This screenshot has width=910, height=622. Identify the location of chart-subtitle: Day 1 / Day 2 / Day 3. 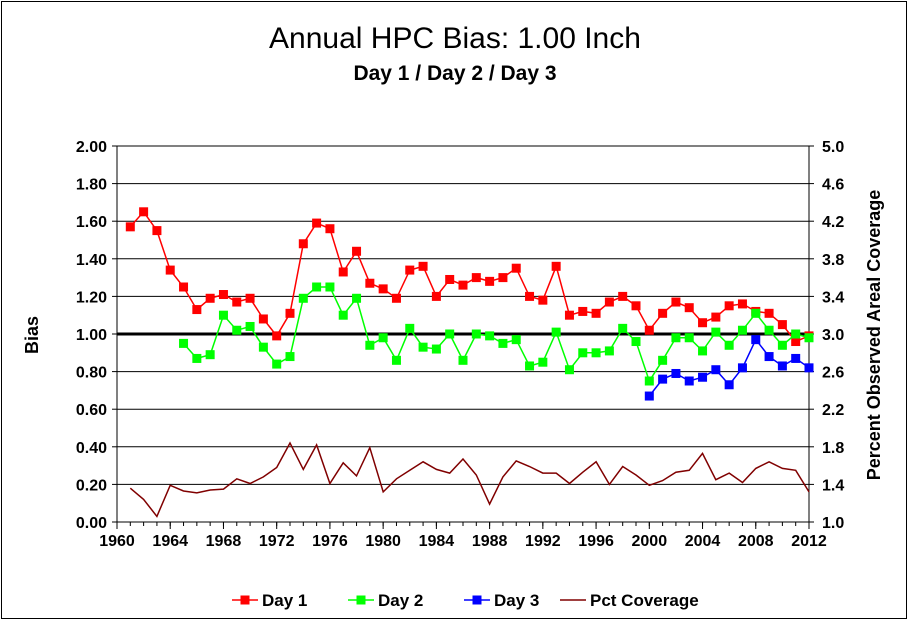
(454, 73).